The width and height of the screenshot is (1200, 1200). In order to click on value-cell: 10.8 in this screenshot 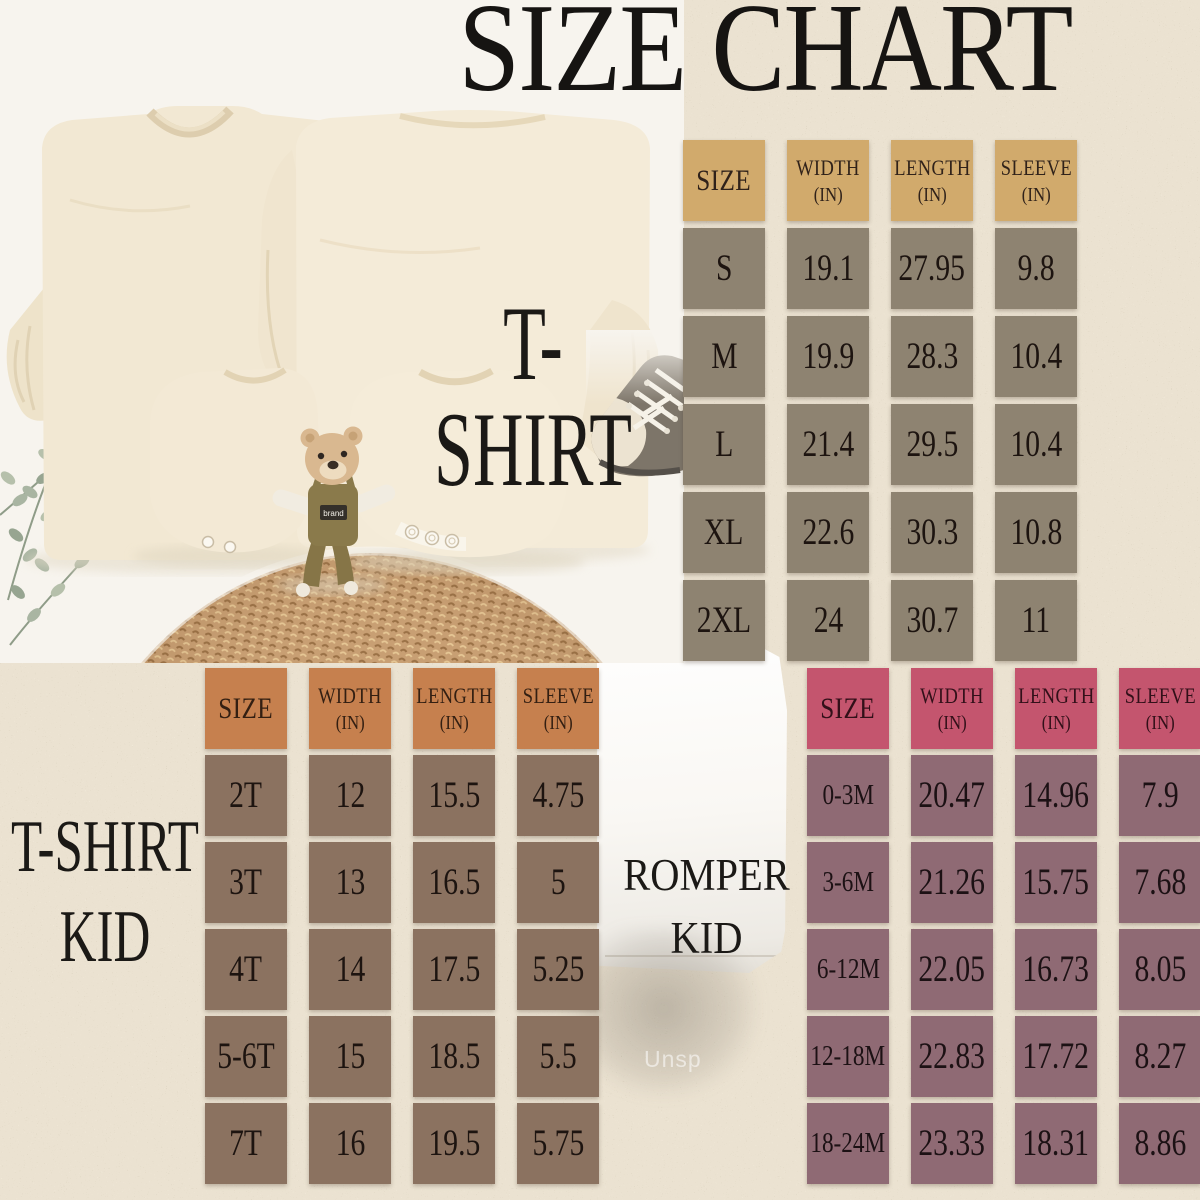, I will do `click(1036, 532)`.